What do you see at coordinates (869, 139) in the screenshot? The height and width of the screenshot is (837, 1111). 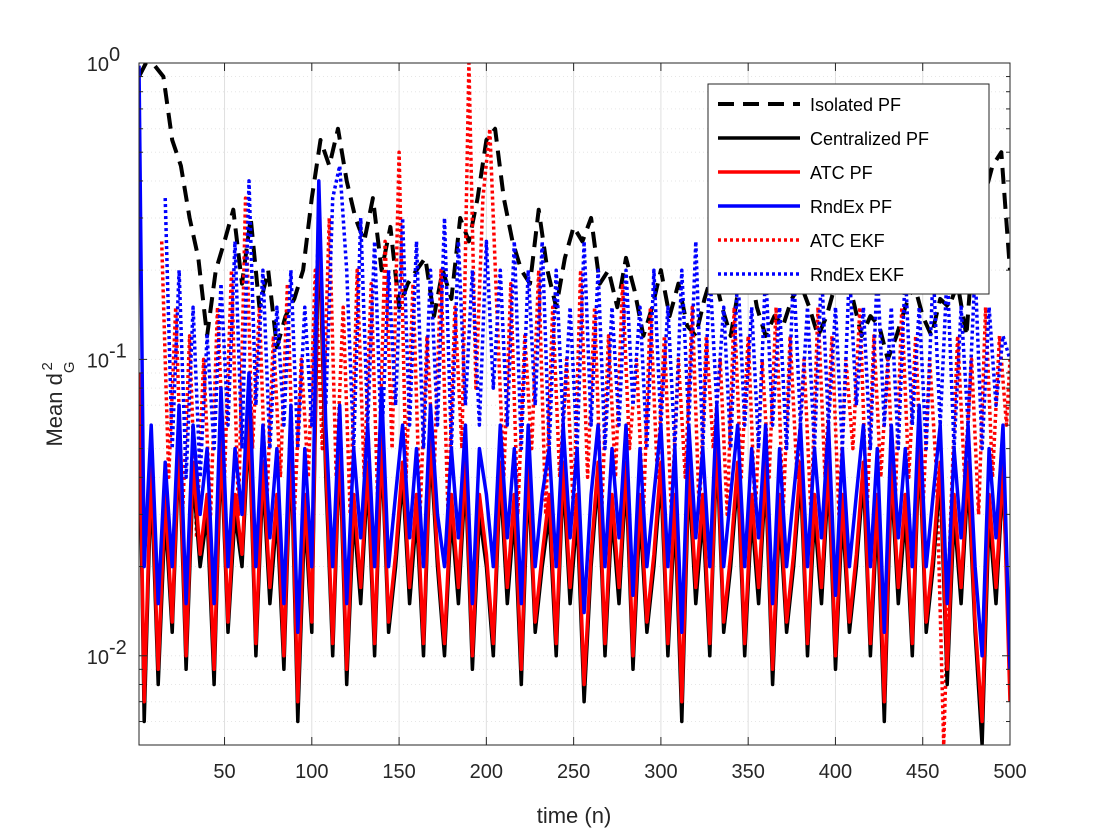 I see `legend-label: Centralized PF` at bounding box center [869, 139].